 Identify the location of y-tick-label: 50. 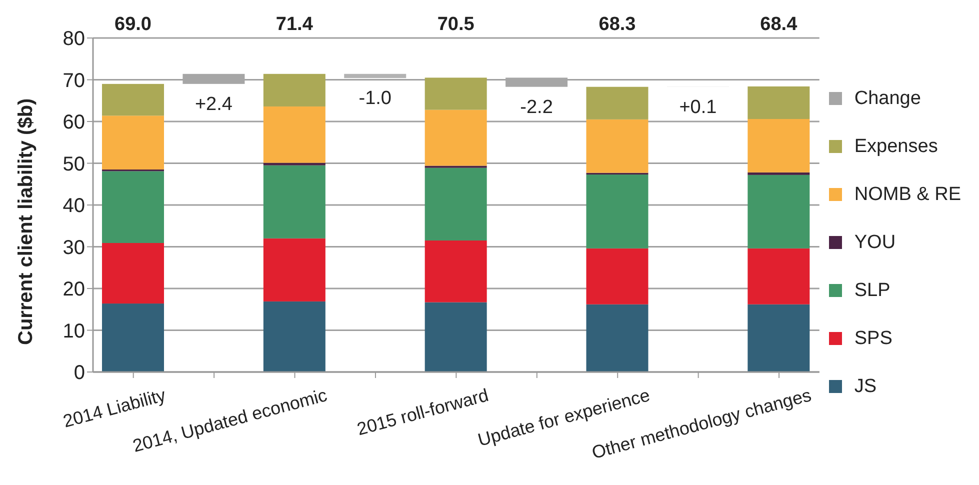
(73, 164).